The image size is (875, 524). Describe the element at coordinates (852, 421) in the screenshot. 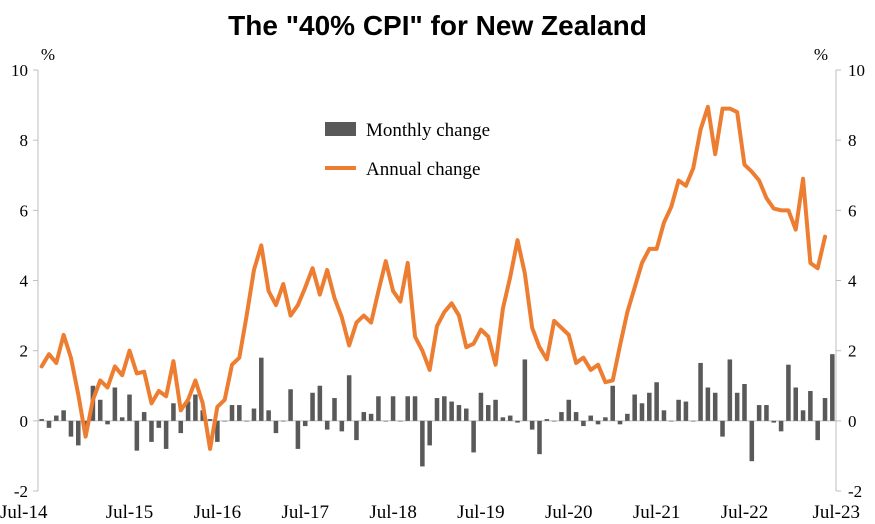

I see `y-tick-label-right: 0` at that location.